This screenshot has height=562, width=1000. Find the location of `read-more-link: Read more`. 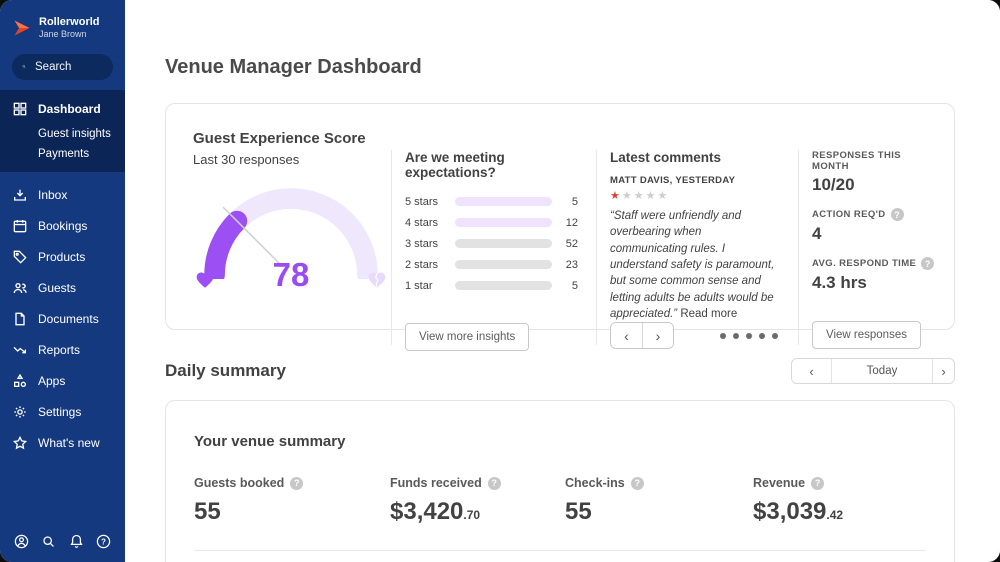

read-more-link: Read more is located at coordinates (709, 313).